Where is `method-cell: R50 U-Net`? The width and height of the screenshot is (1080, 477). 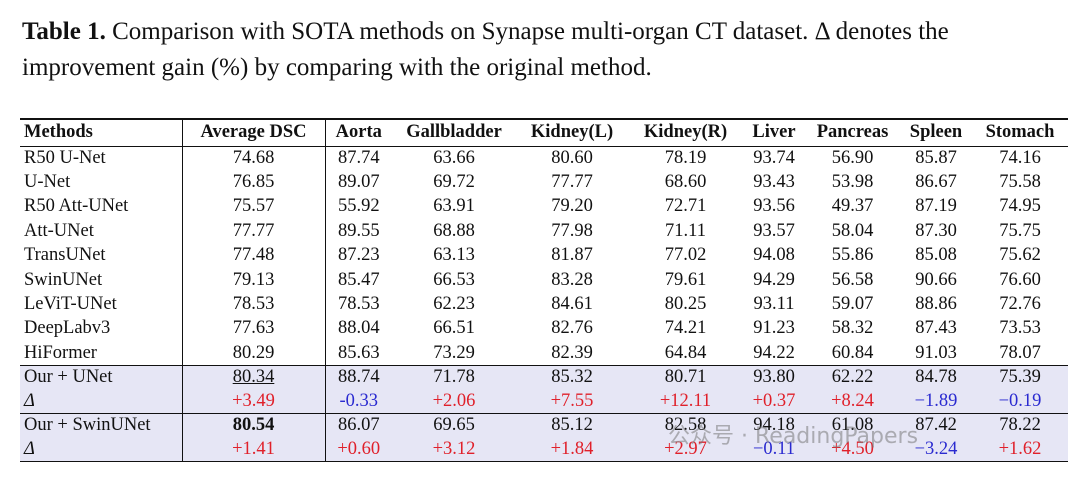 method-cell: R50 U-Net is located at coordinates (101, 158).